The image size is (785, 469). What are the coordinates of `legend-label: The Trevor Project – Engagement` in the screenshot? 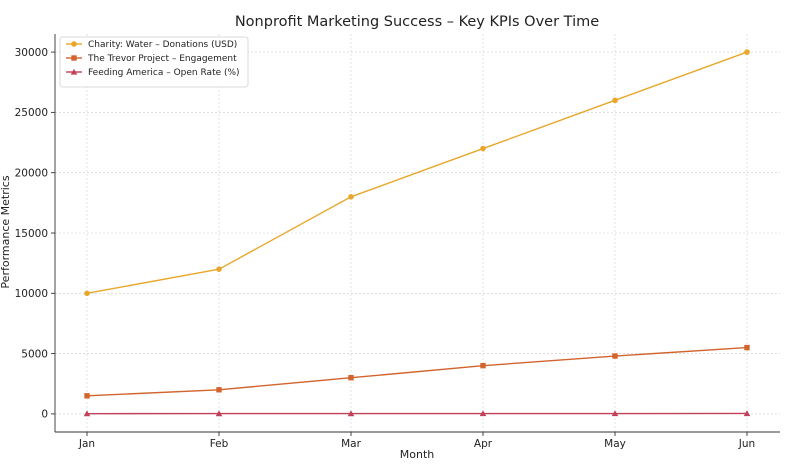 It's located at (162, 59).